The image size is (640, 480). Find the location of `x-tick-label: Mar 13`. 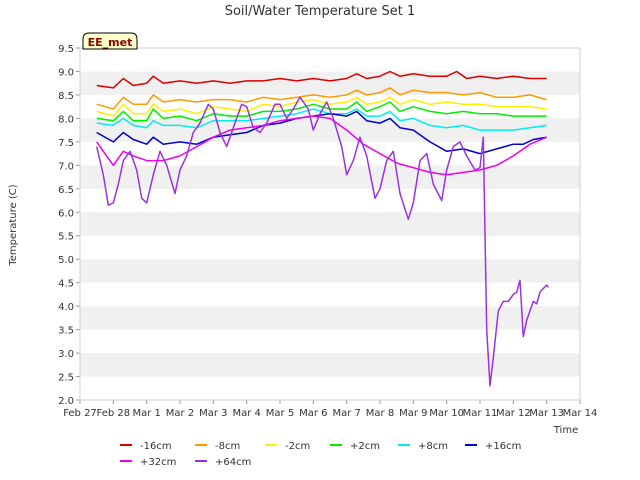

x-tick-label: Mar 13 is located at coordinates (546, 413).